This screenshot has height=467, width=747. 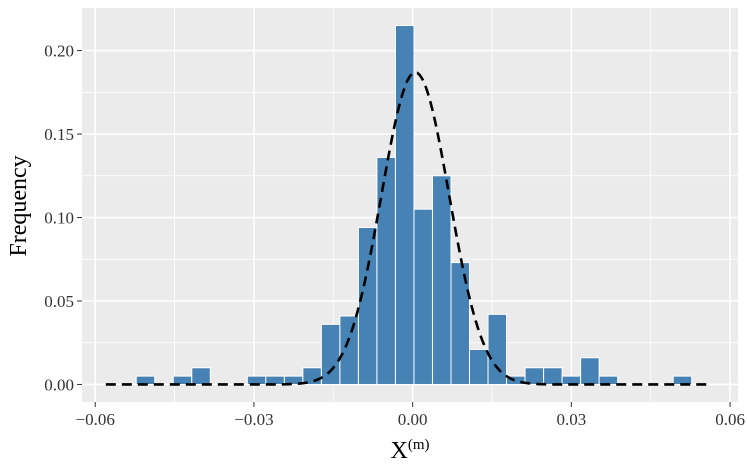 I want to click on y-axis-title: Frequency, so click(x=19, y=205).